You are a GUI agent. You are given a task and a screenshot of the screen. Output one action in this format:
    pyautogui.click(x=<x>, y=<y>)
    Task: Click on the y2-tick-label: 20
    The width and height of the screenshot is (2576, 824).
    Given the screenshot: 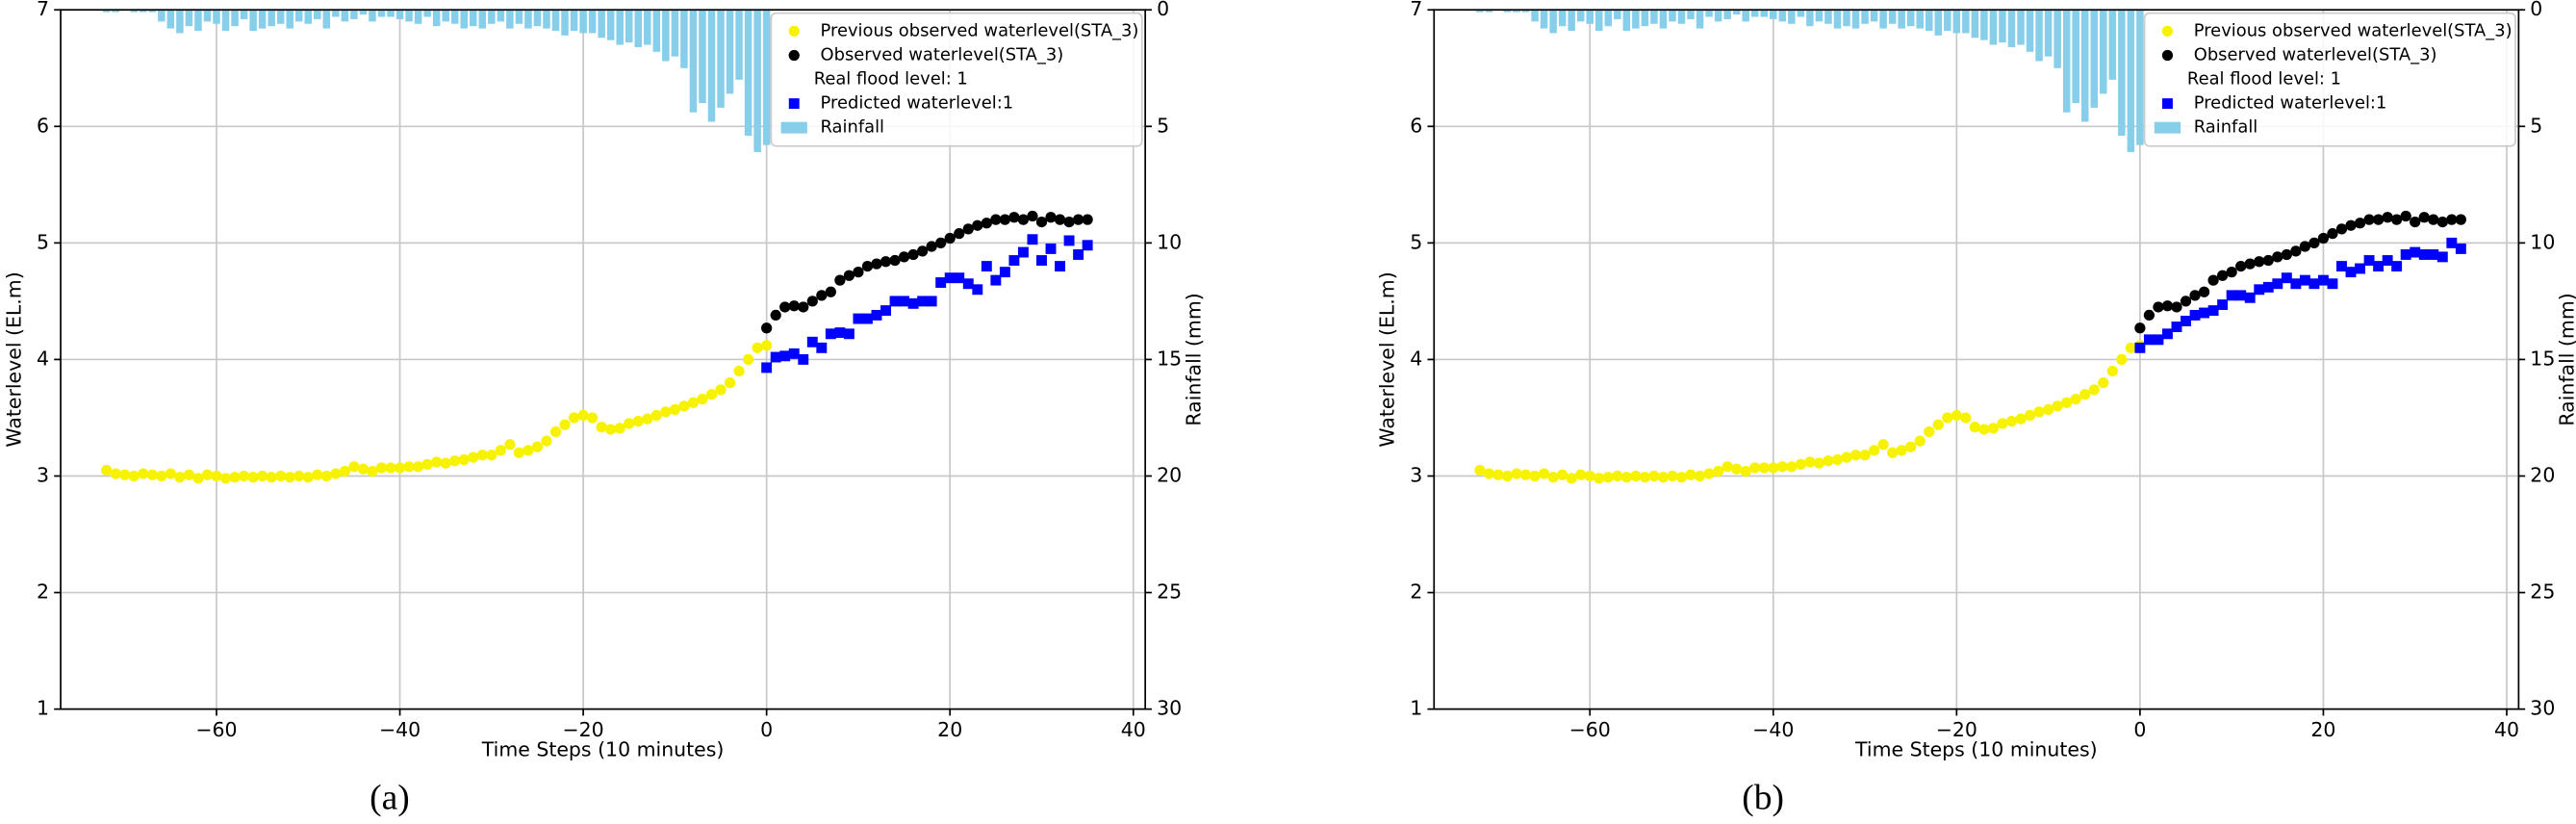 What is the action you would take?
    pyautogui.click(x=1169, y=475)
    